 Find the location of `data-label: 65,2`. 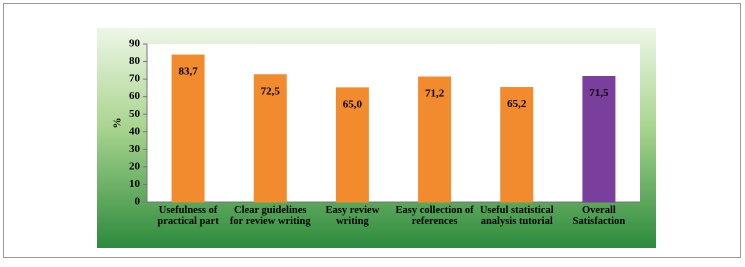

data-label: 65,2 is located at coordinates (517, 104).